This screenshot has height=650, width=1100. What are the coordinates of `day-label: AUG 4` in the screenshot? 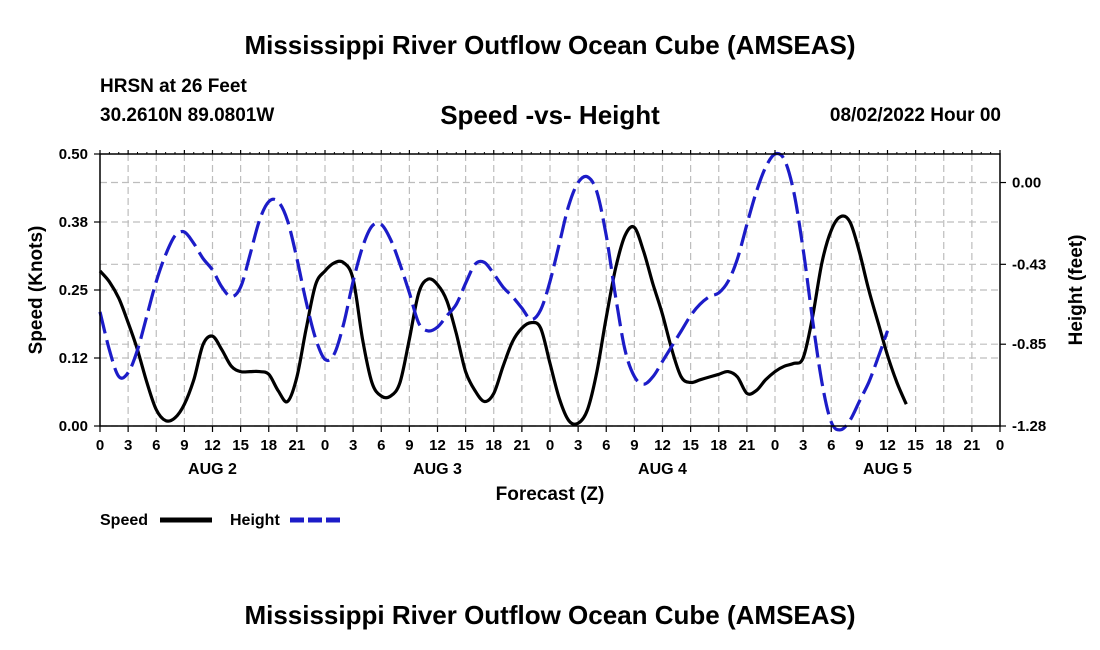 It's located at (662, 469).